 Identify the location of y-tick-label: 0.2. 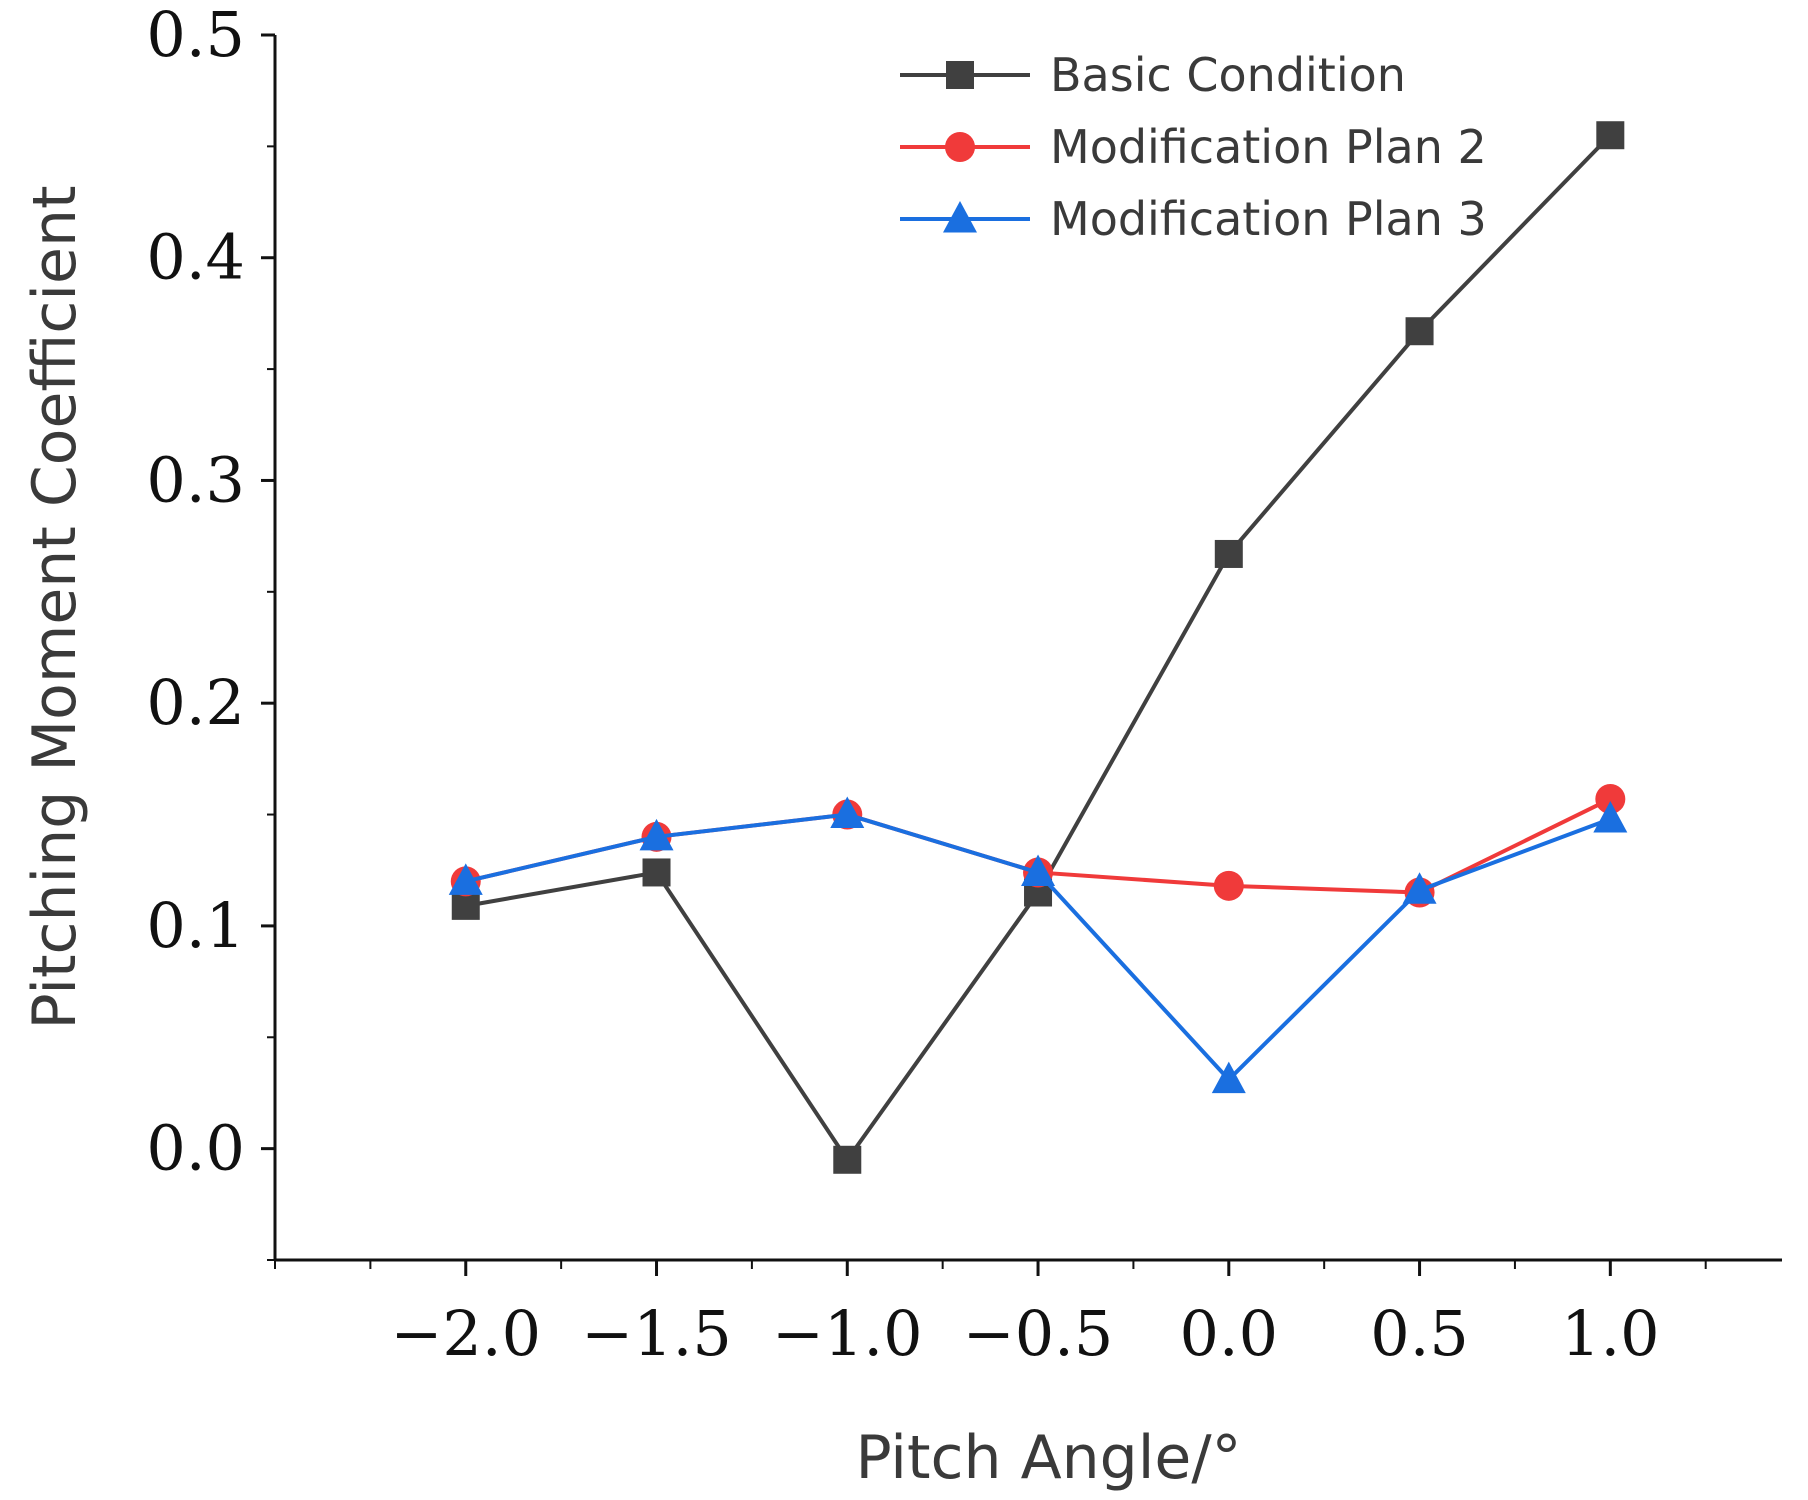
(195, 702).